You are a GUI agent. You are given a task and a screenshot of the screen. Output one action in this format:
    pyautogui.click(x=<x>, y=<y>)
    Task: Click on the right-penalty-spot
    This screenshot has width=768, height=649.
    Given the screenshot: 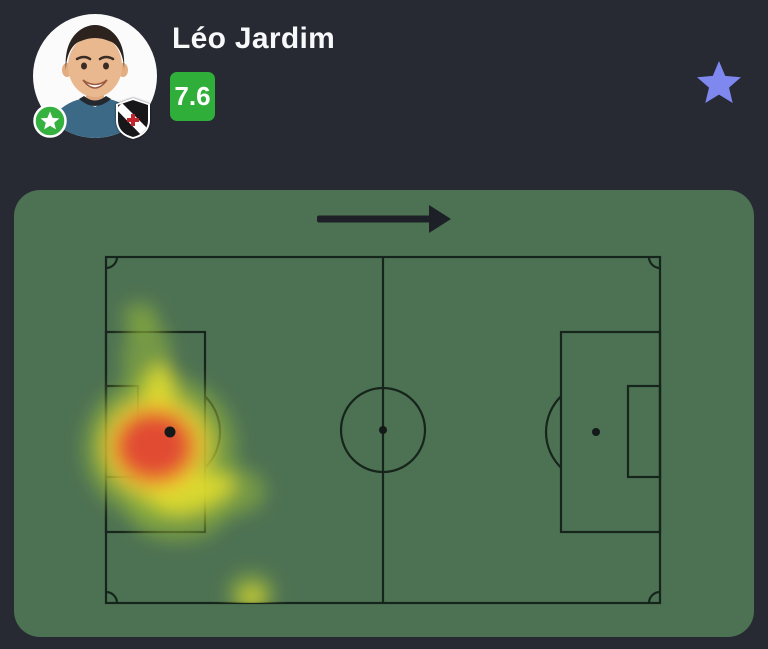 What is the action you would take?
    pyautogui.click(x=596, y=432)
    